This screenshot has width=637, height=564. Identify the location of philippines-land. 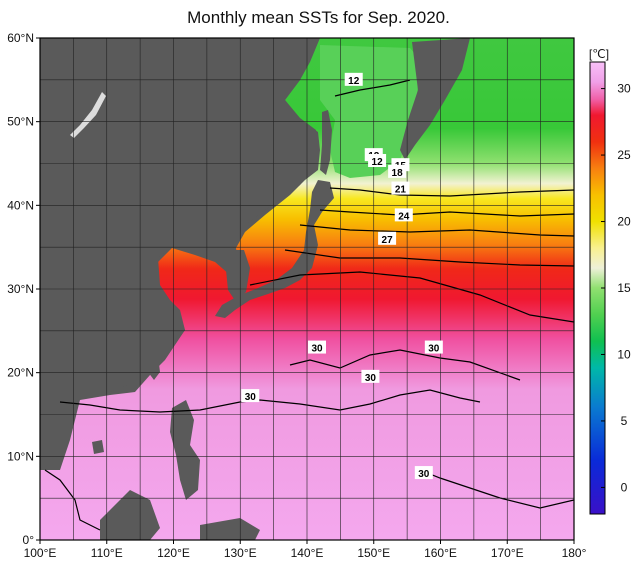
(185, 450).